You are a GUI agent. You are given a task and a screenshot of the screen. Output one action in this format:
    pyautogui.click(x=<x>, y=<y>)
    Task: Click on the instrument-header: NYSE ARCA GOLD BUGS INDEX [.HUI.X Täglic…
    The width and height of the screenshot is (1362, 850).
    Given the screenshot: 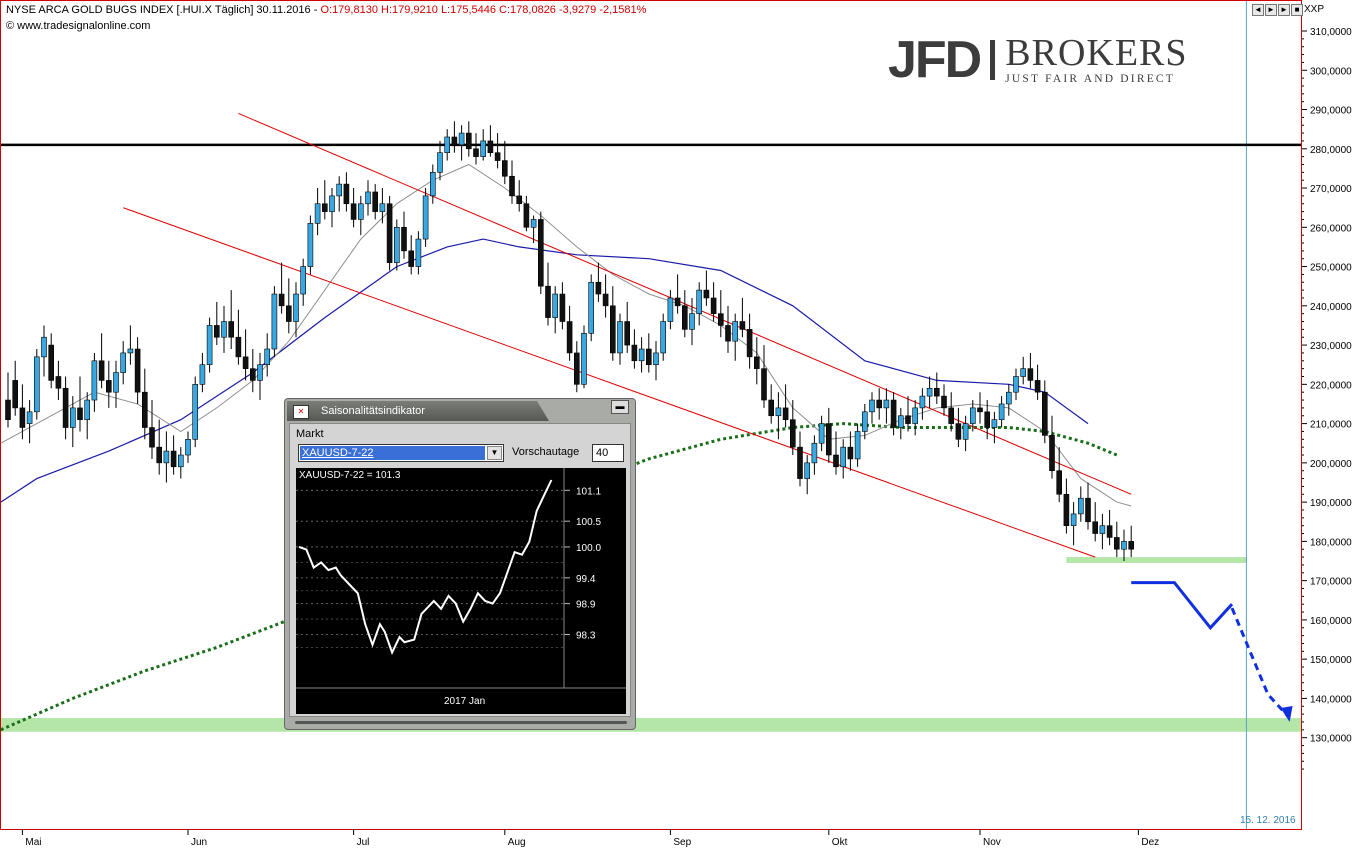 What is the action you would take?
    pyautogui.click(x=326, y=10)
    